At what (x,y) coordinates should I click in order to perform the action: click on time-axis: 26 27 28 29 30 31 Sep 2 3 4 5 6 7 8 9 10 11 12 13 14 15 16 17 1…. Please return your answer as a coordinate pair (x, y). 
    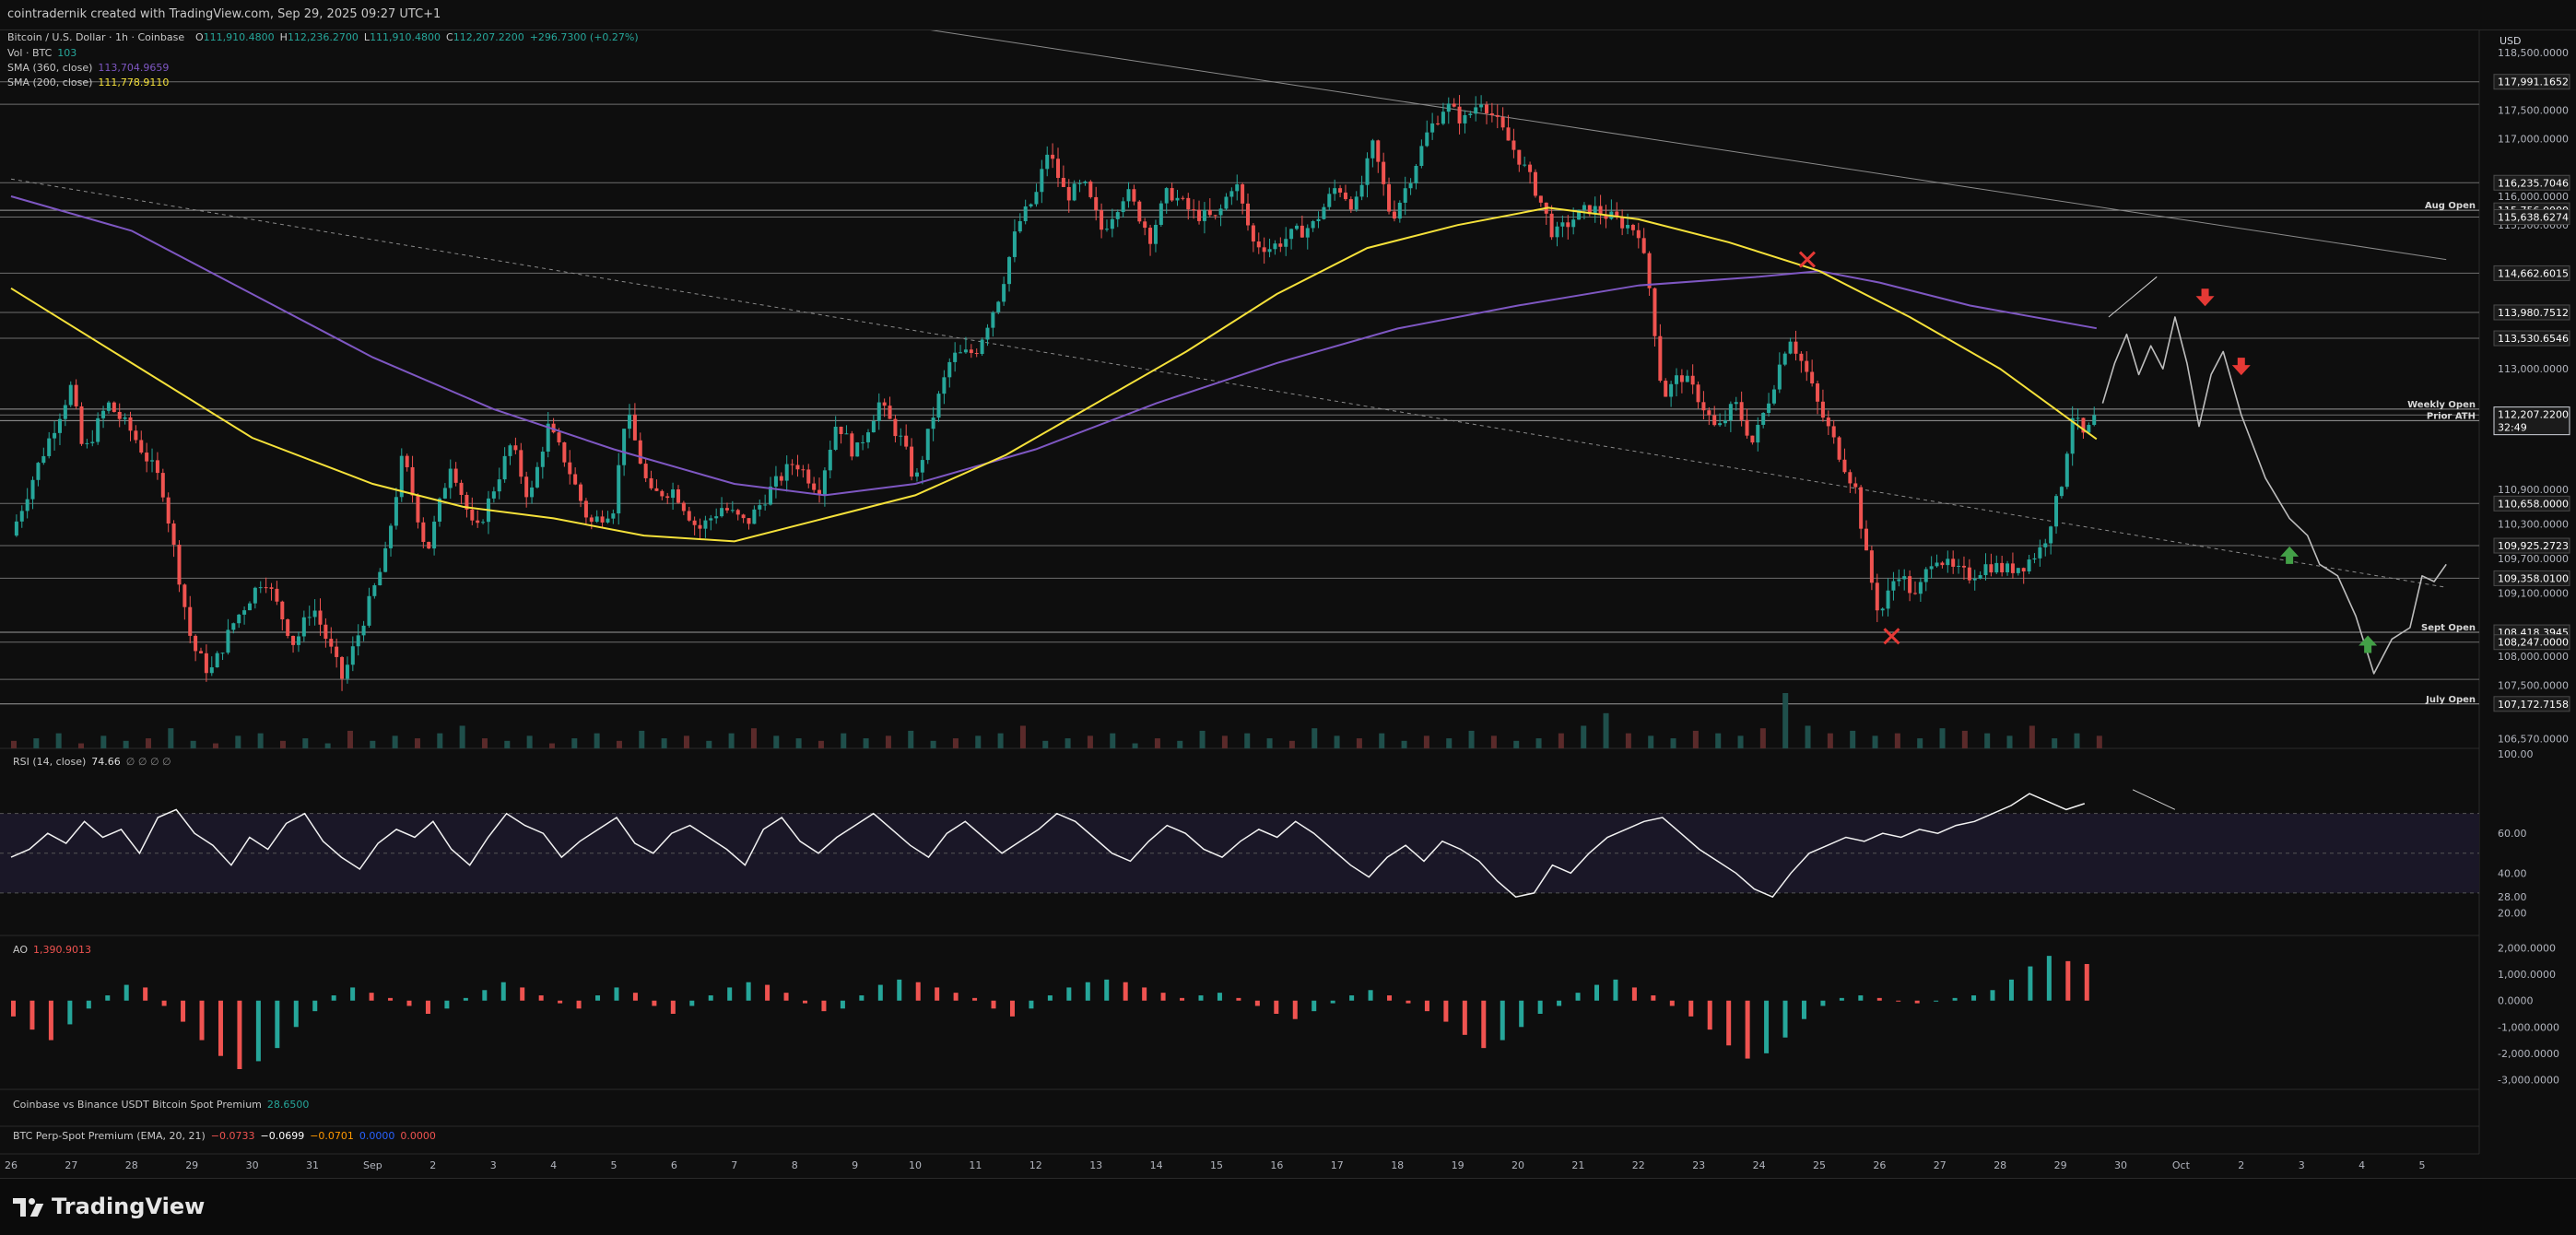
    Looking at the image, I should click on (1215, 1165).